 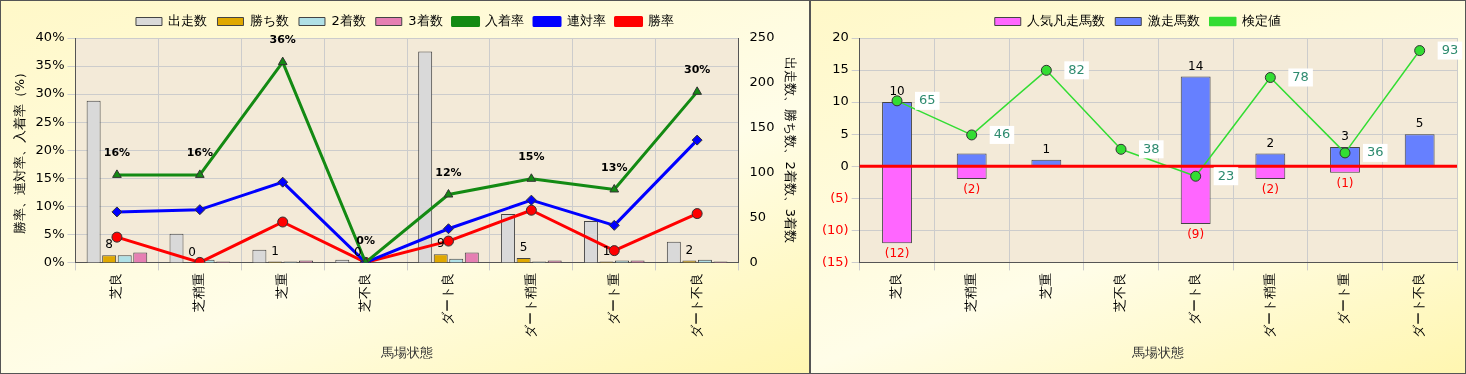 I want to click on data-label: 93, so click(x=1450, y=49).